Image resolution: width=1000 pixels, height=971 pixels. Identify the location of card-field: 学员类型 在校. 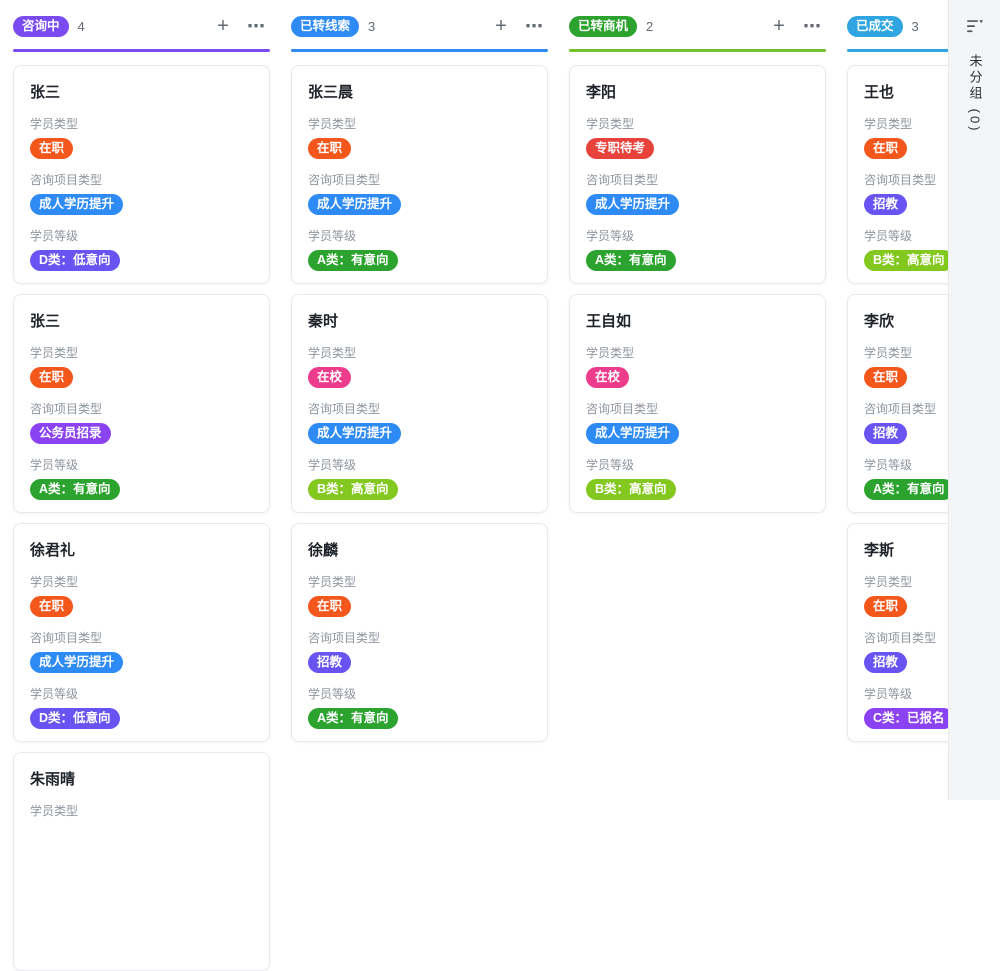
(419, 366).